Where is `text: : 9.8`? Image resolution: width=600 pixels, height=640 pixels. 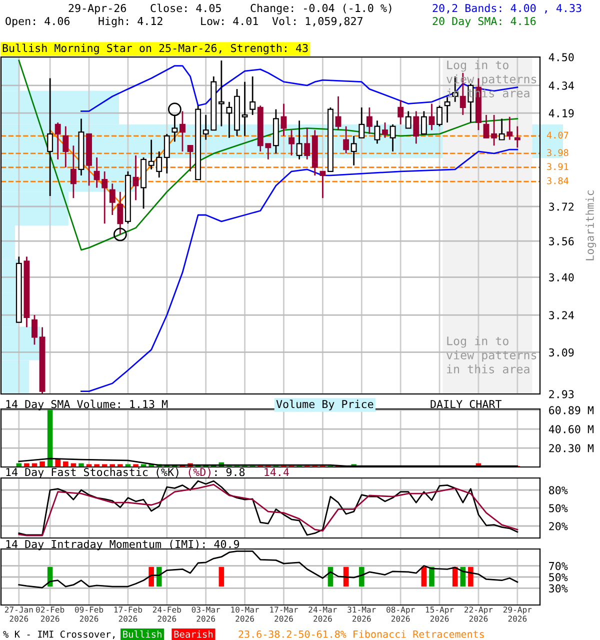 text: : 9.8 is located at coordinates (230, 472).